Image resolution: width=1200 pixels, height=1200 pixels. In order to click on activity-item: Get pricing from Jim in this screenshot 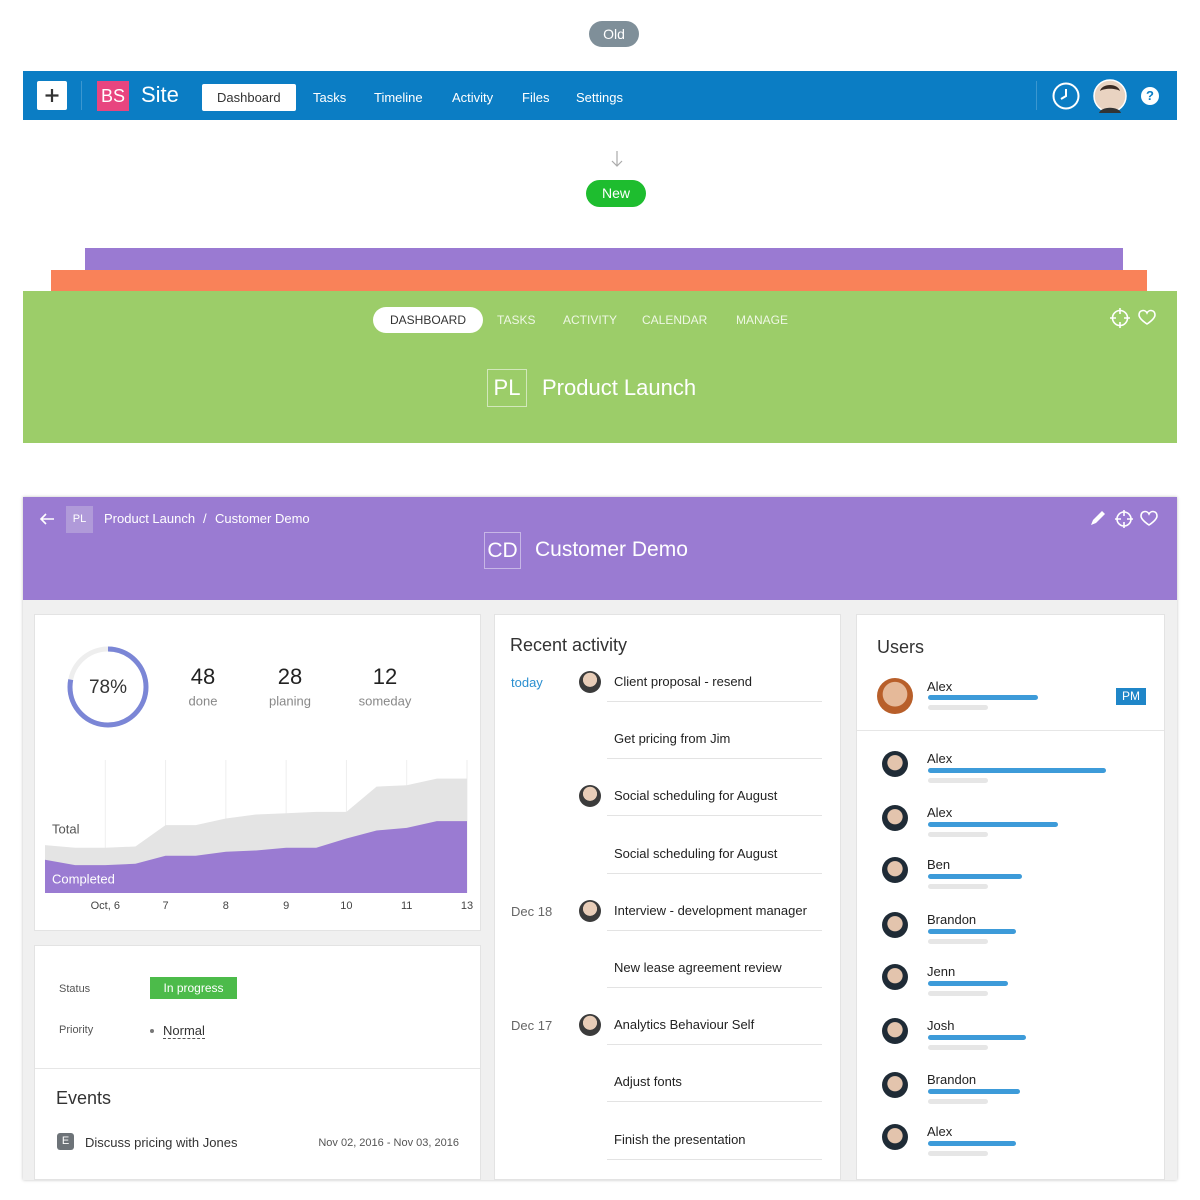, I will do `click(672, 739)`.